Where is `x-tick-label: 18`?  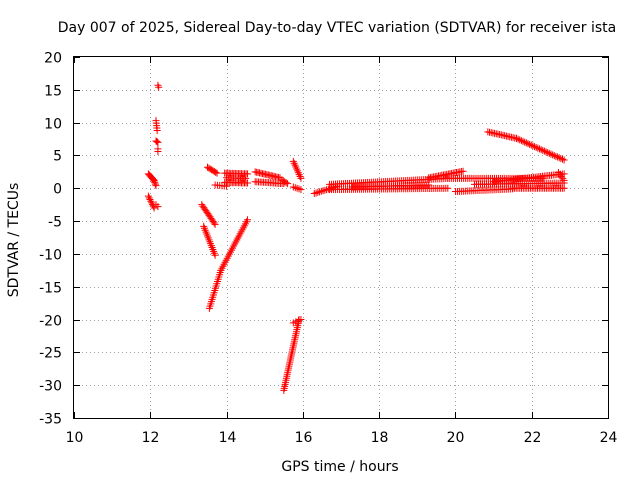
x-tick-label: 18 is located at coordinates (380, 438).